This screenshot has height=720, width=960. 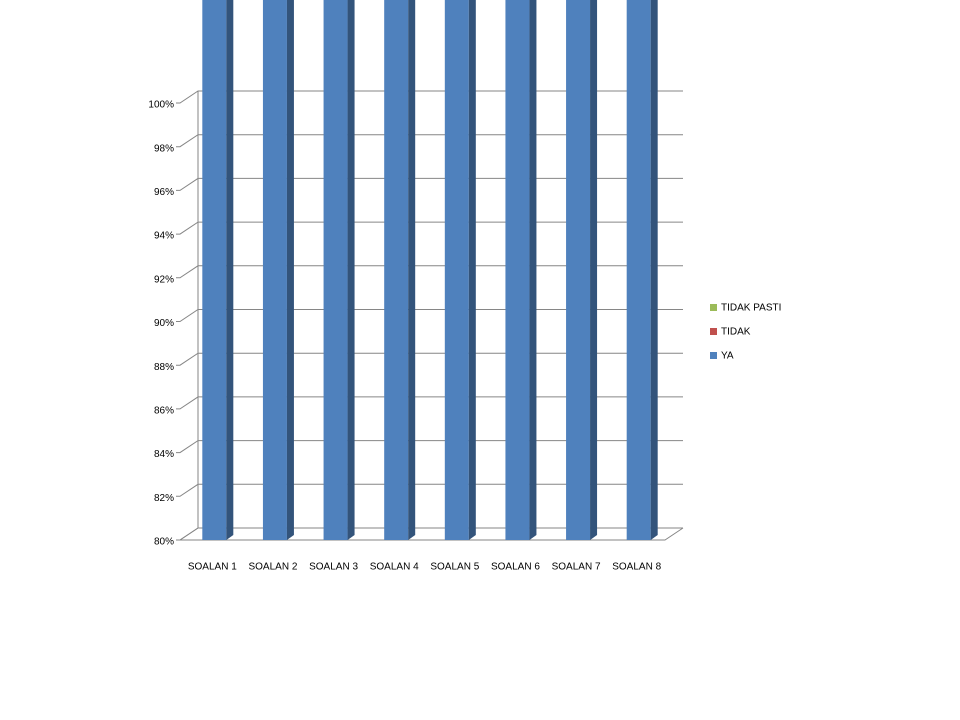 What do you see at coordinates (164, 323) in the screenshot?
I see `y-tick-label: 90%` at bounding box center [164, 323].